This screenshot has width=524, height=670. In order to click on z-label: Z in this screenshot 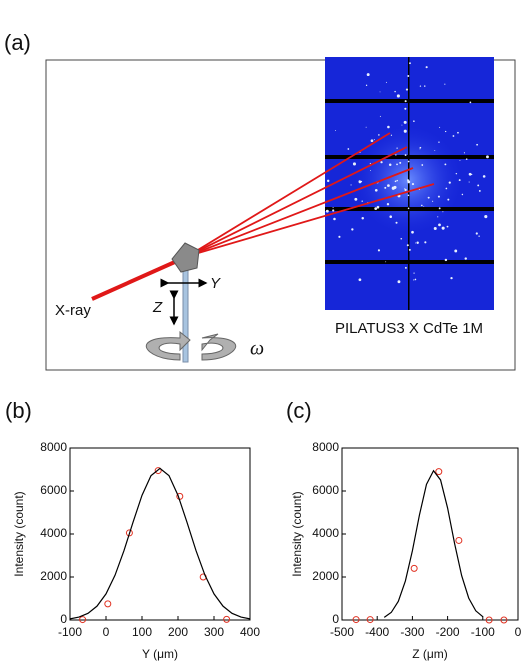, I will do `click(157, 307)`.